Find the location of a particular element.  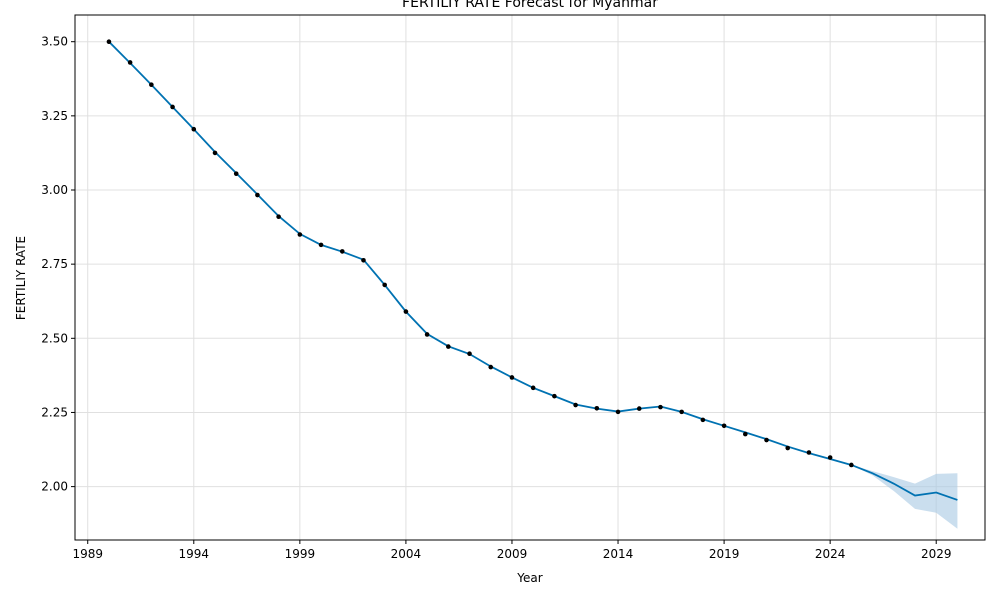

x-tick-label: 1989 is located at coordinates (87, 554).